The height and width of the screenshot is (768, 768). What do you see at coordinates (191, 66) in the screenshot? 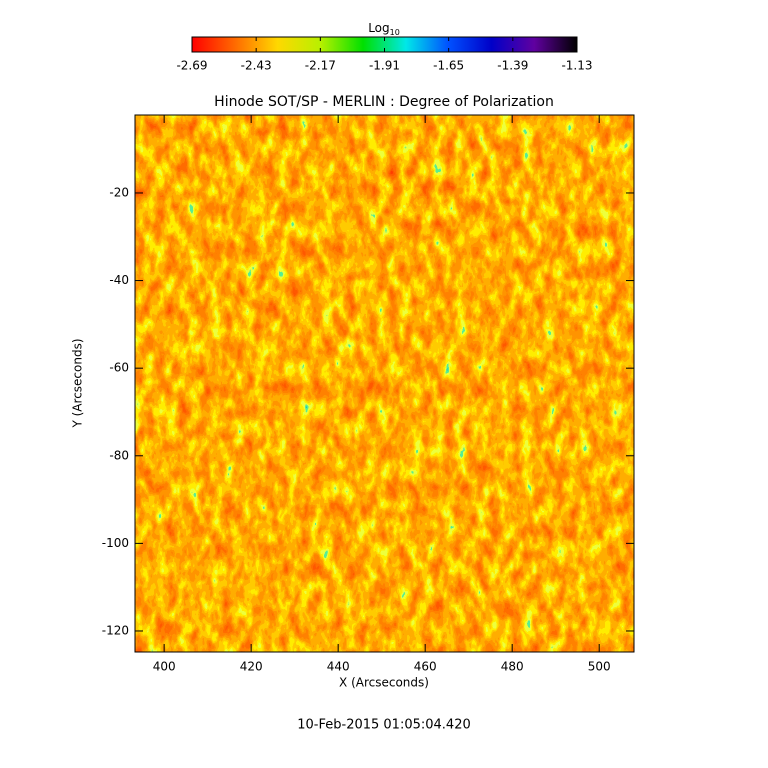
I see `colorbar-tick-label: -2.69` at bounding box center [191, 66].